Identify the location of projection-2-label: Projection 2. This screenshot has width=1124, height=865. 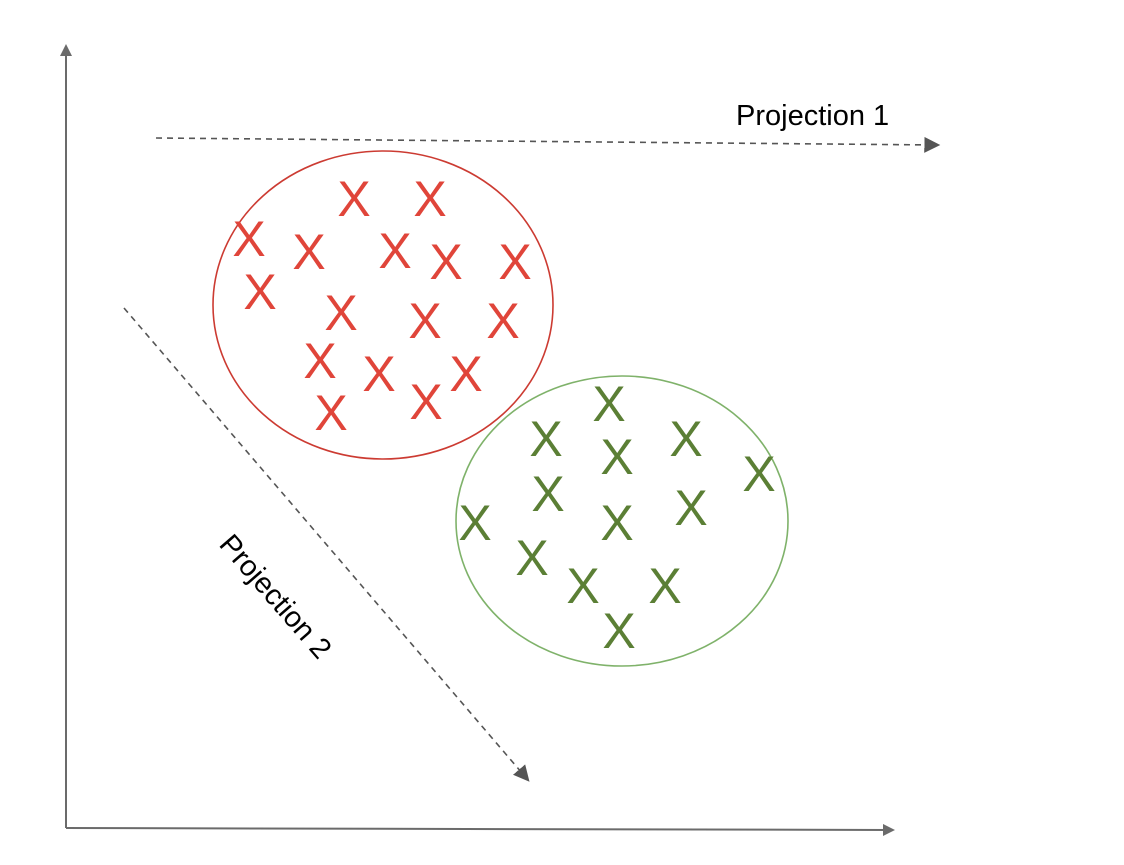
(275, 597).